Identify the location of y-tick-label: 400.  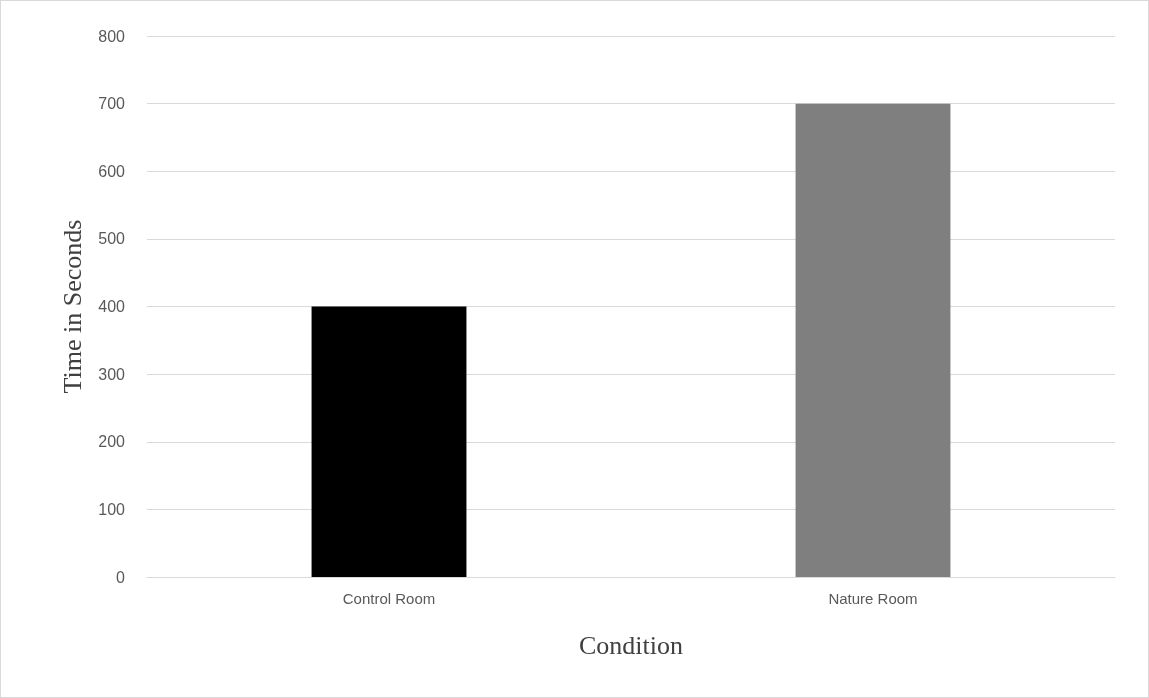
(112, 306).